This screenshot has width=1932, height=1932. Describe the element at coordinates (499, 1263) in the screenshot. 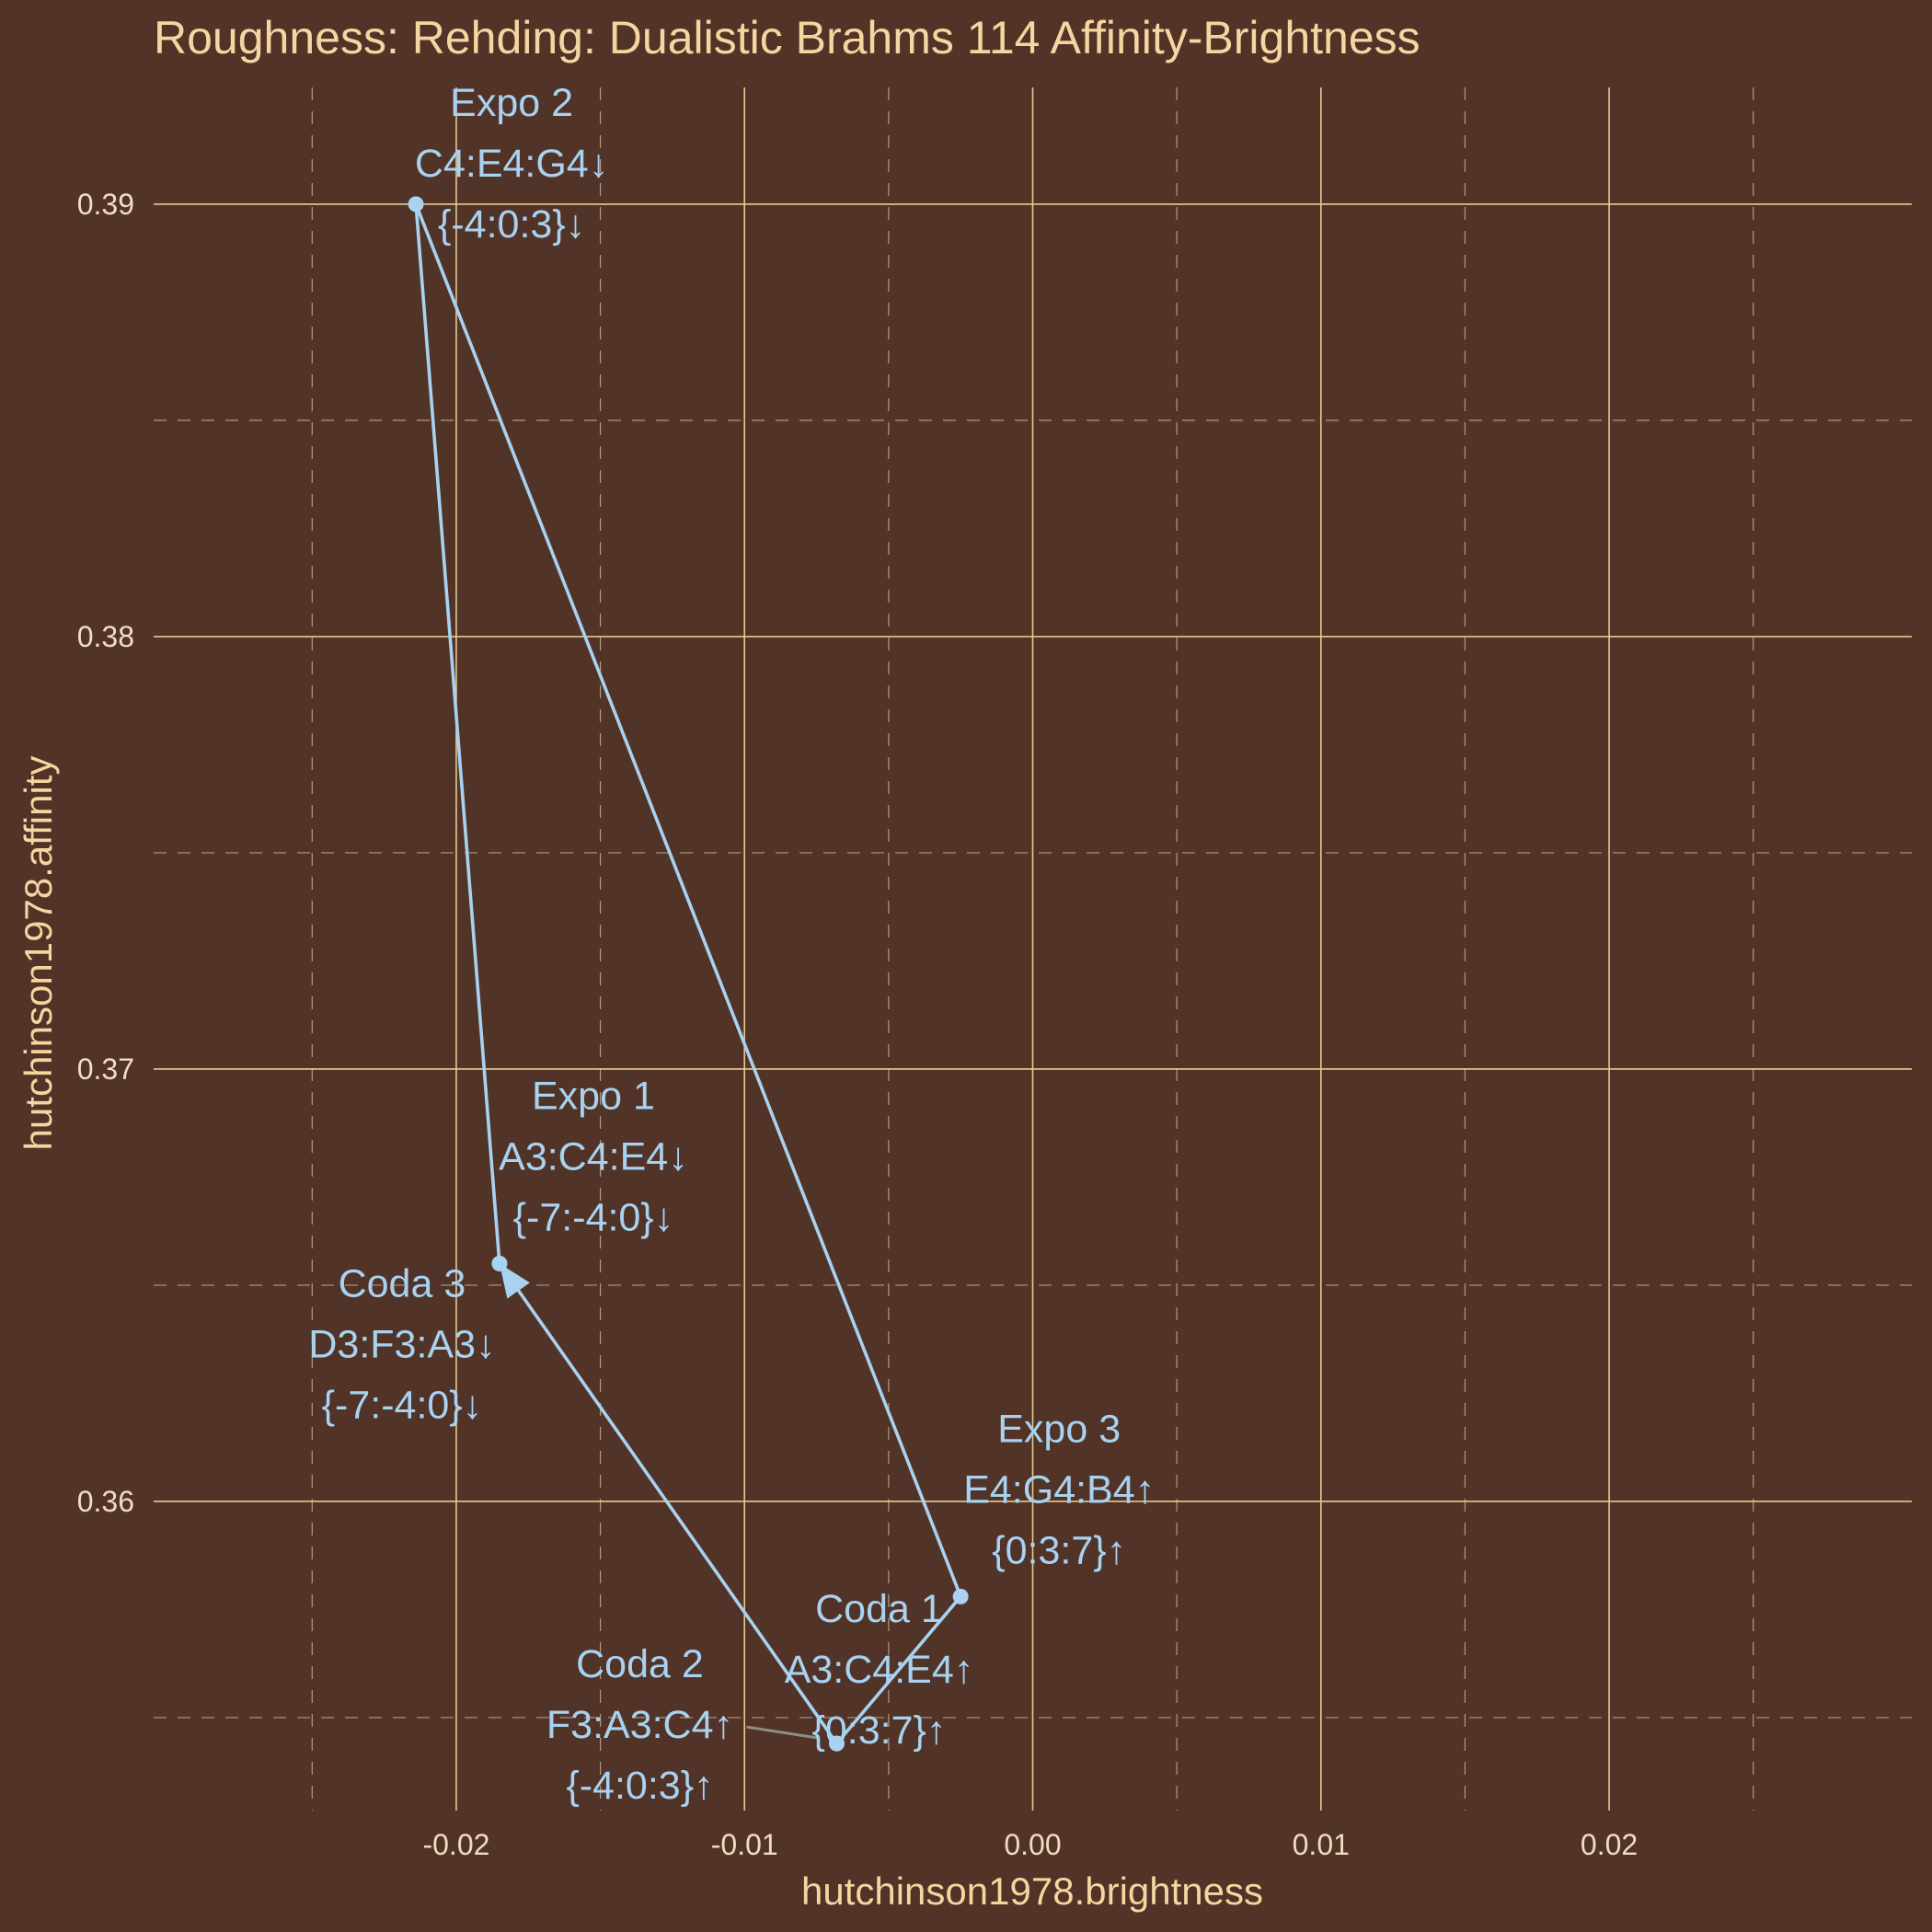

I see `data-point-coda3` at that location.